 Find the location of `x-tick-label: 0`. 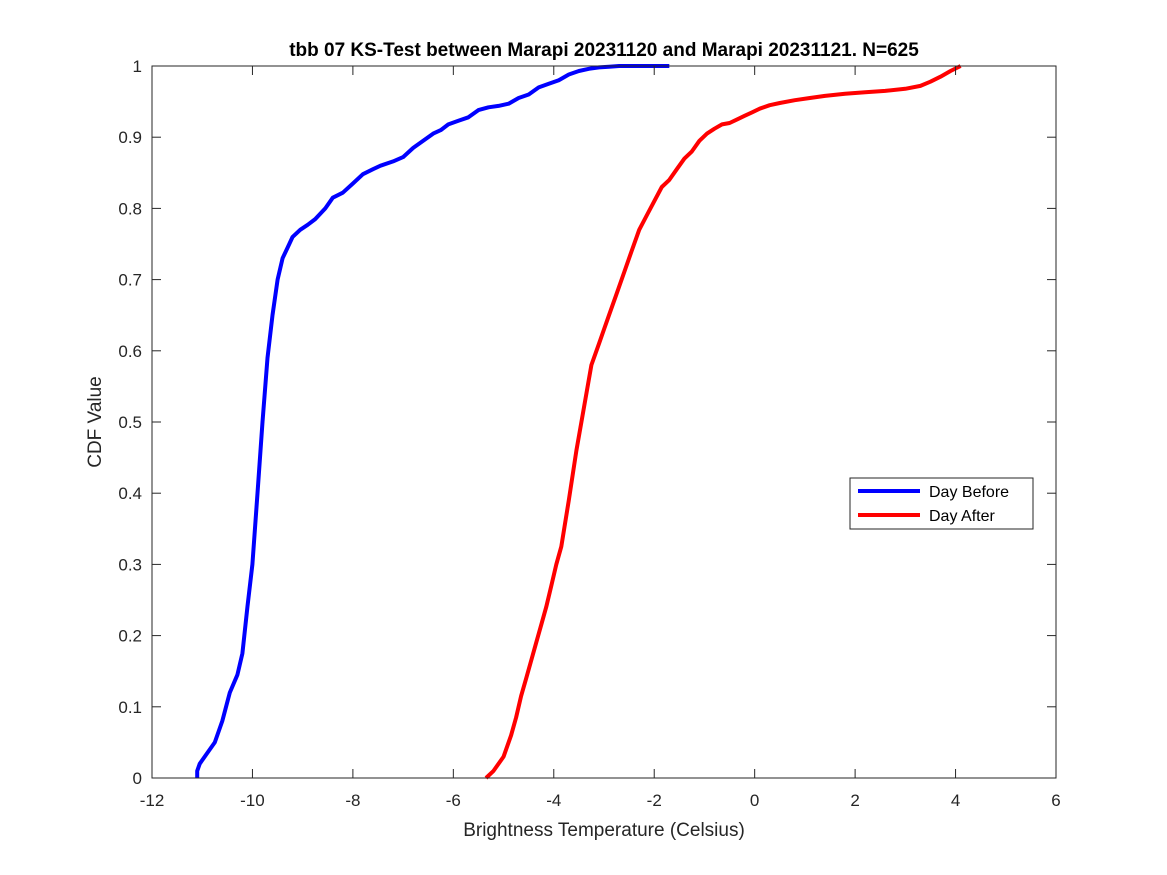

x-tick-label: 0 is located at coordinates (754, 800).